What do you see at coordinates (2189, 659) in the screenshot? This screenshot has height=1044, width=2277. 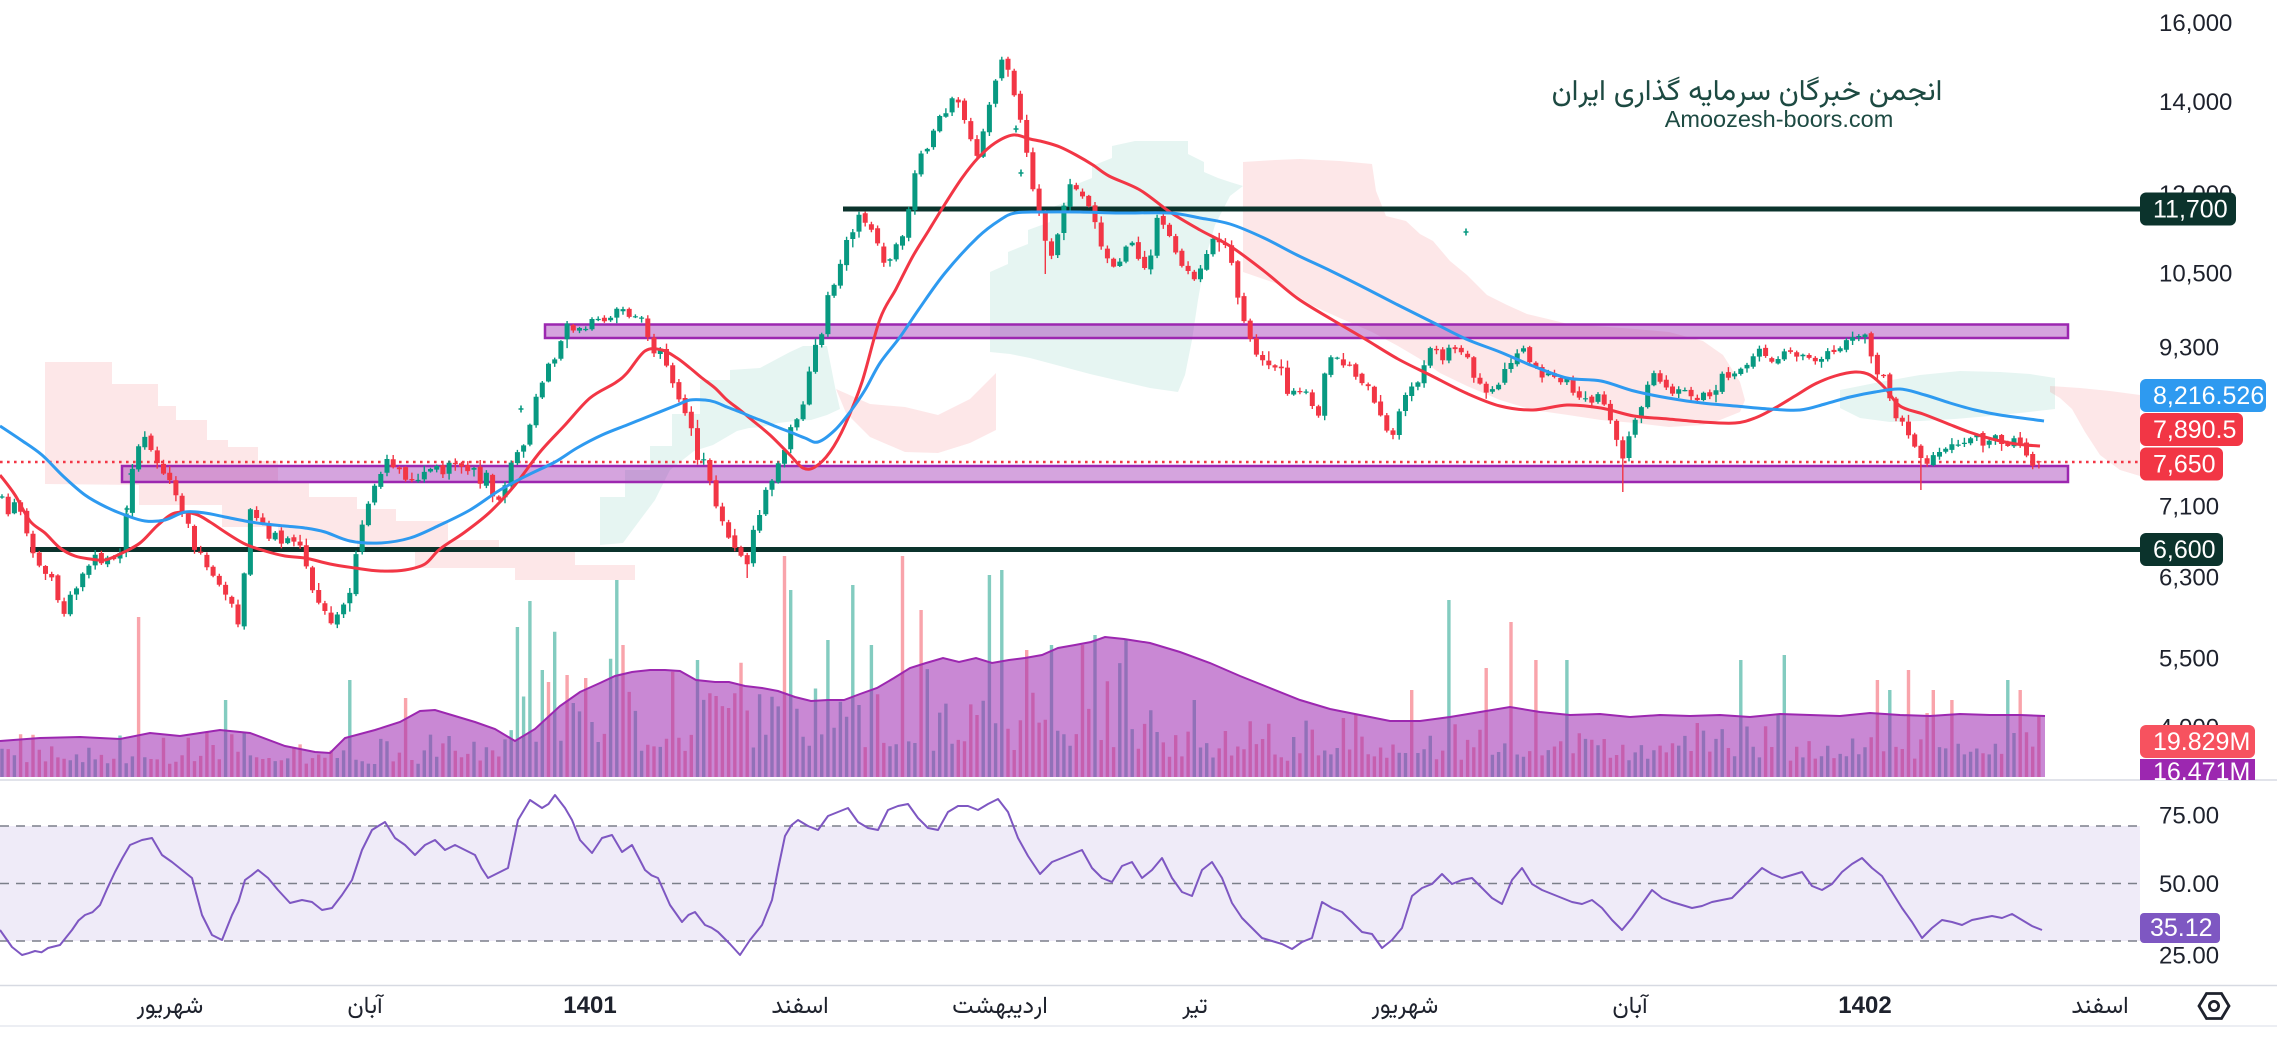 I see `svg-text: 5,500` at bounding box center [2189, 659].